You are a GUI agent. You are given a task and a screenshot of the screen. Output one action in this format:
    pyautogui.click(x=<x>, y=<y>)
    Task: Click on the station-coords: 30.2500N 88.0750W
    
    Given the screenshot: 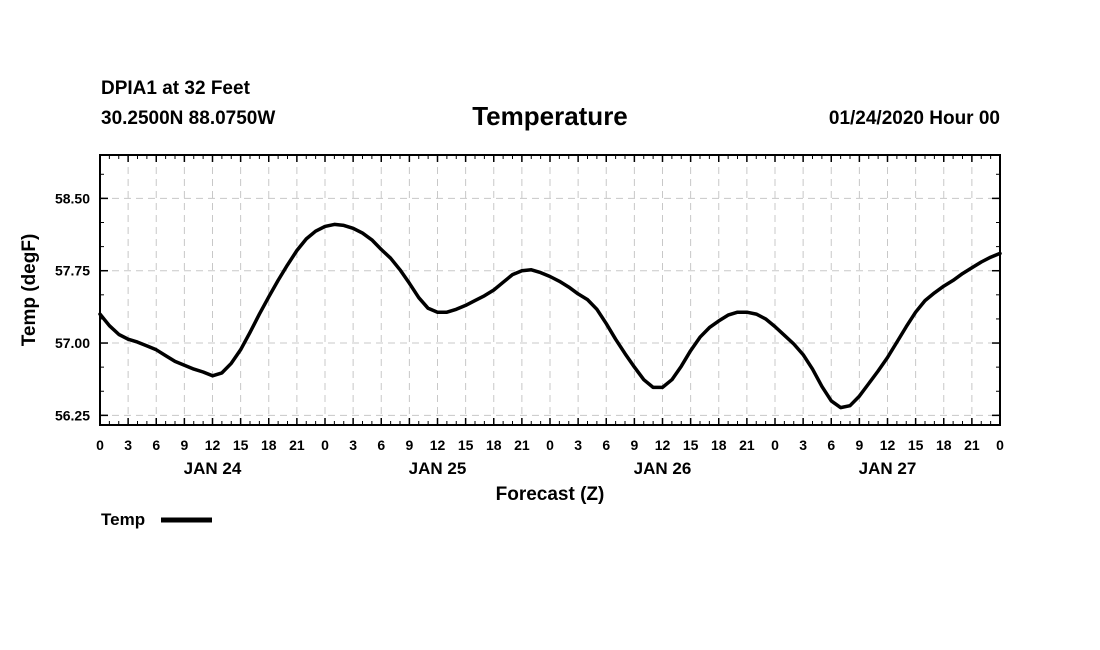 What is the action you would take?
    pyautogui.click(x=188, y=118)
    